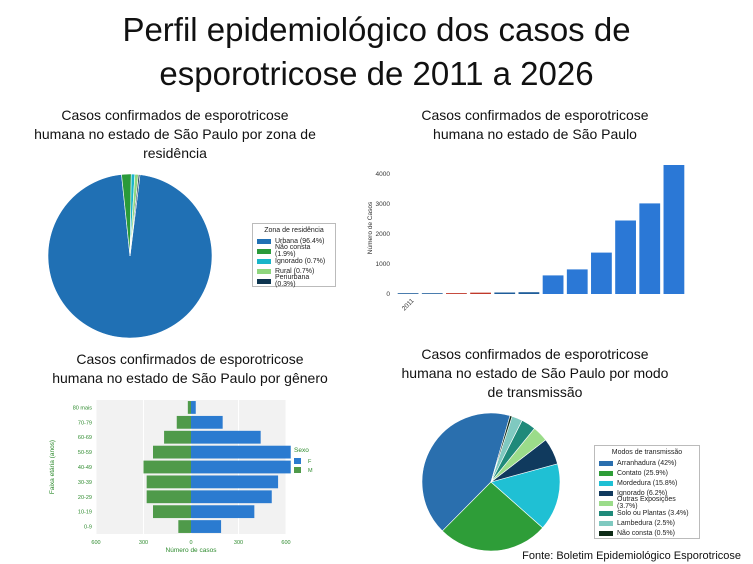  I want to click on legend-item: Contato (25.9%), so click(647, 473).